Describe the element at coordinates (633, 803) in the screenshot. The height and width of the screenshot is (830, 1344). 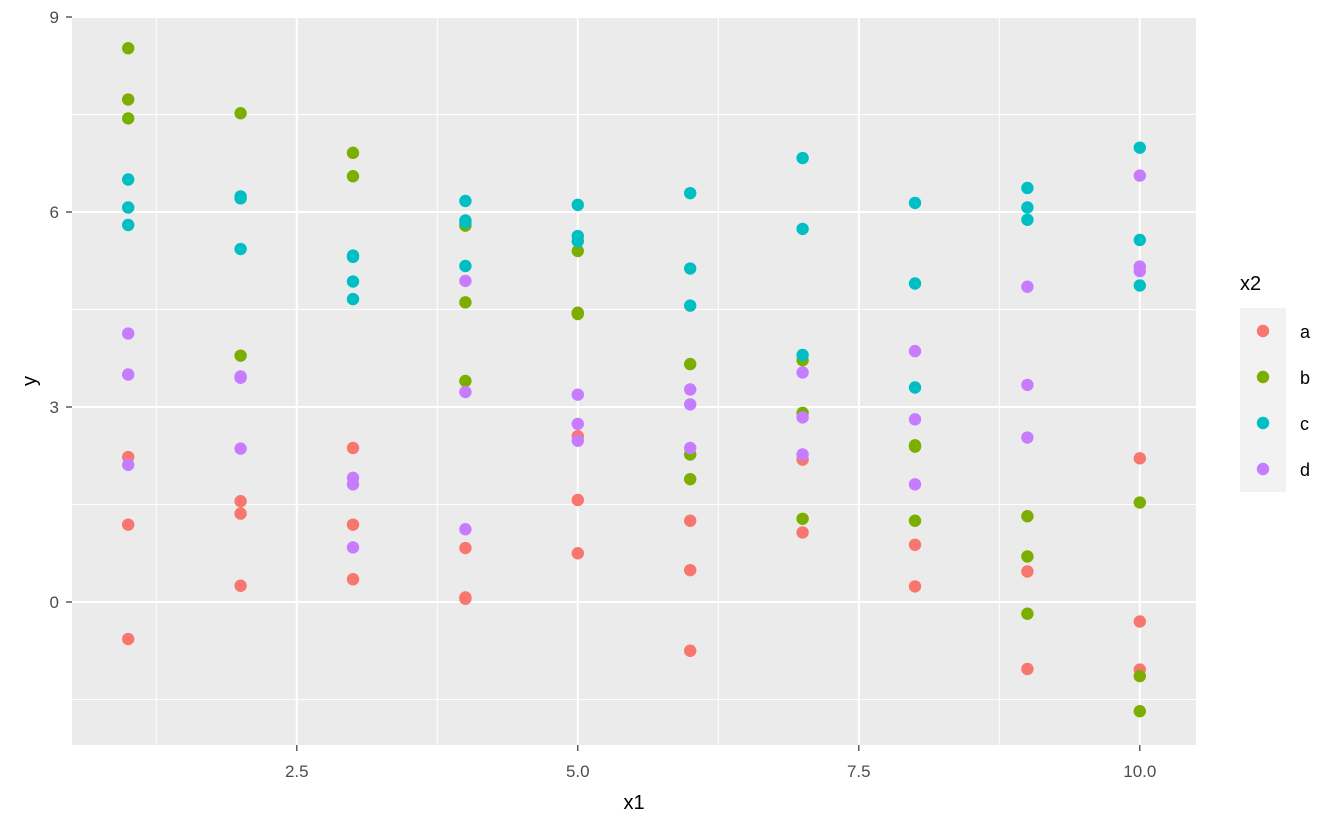
I see `x-axis-title: x1` at that location.